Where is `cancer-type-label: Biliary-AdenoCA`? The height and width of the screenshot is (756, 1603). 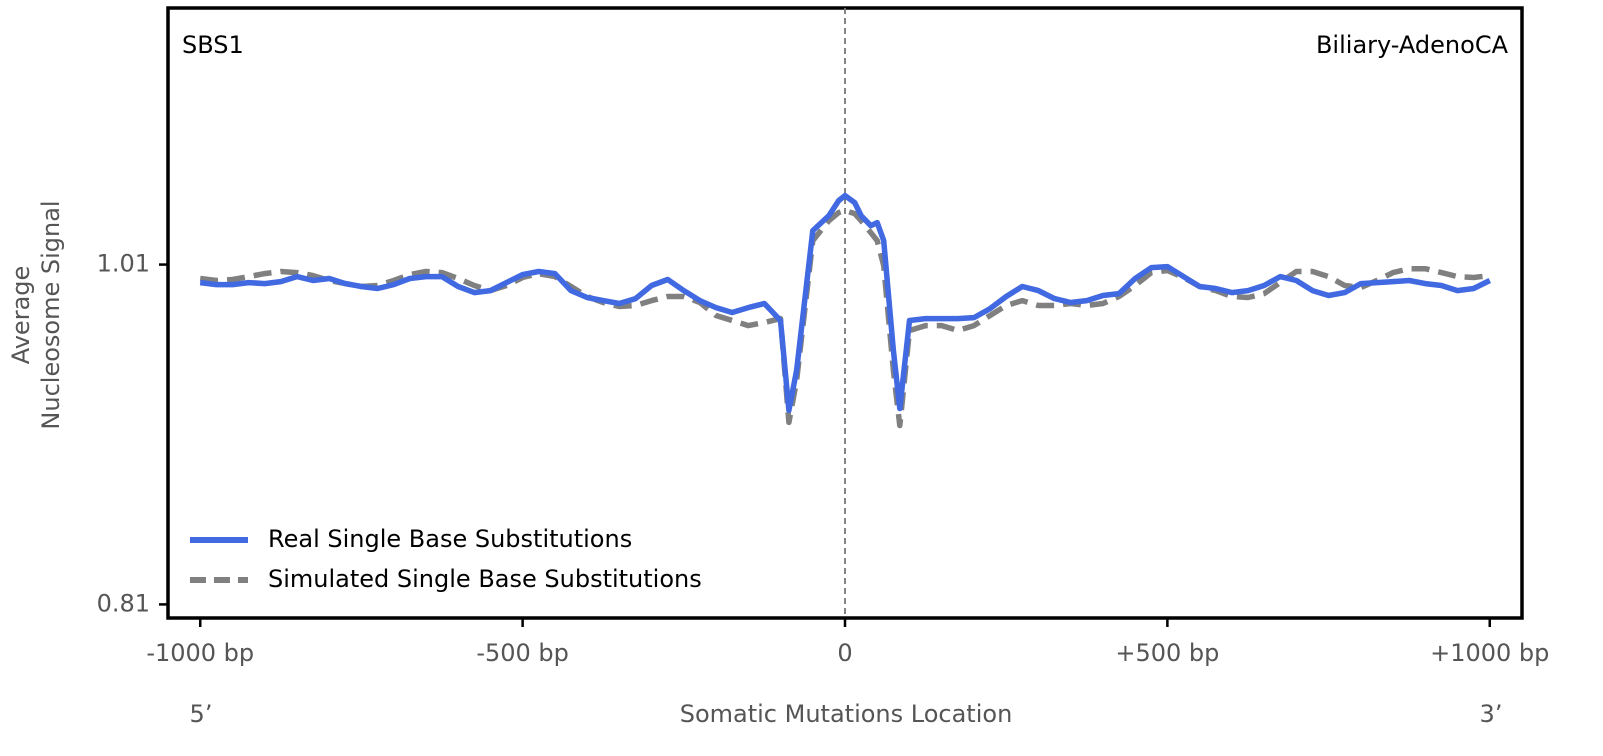
cancer-type-label: Biliary-AdenoCA is located at coordinates (1412, 45).